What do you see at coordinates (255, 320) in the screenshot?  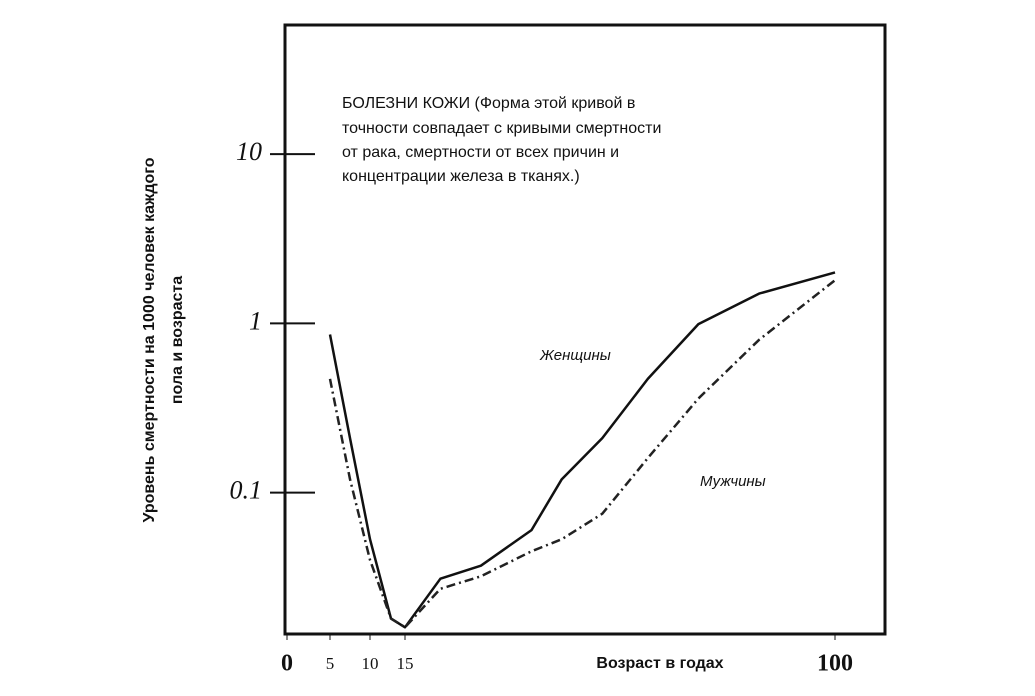 I see `y-tick-label: 1` at bounding box center [255, 320].